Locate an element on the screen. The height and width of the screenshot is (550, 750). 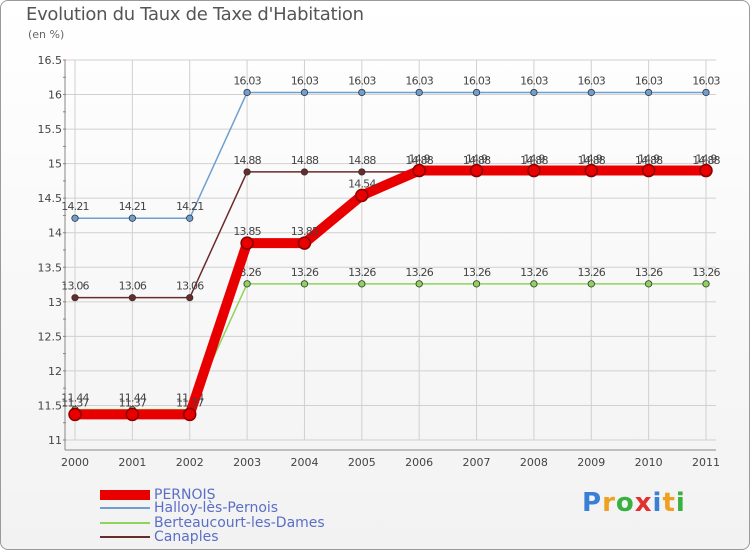
y-tick-label: 15.5 is located at coordinates (50, 129).